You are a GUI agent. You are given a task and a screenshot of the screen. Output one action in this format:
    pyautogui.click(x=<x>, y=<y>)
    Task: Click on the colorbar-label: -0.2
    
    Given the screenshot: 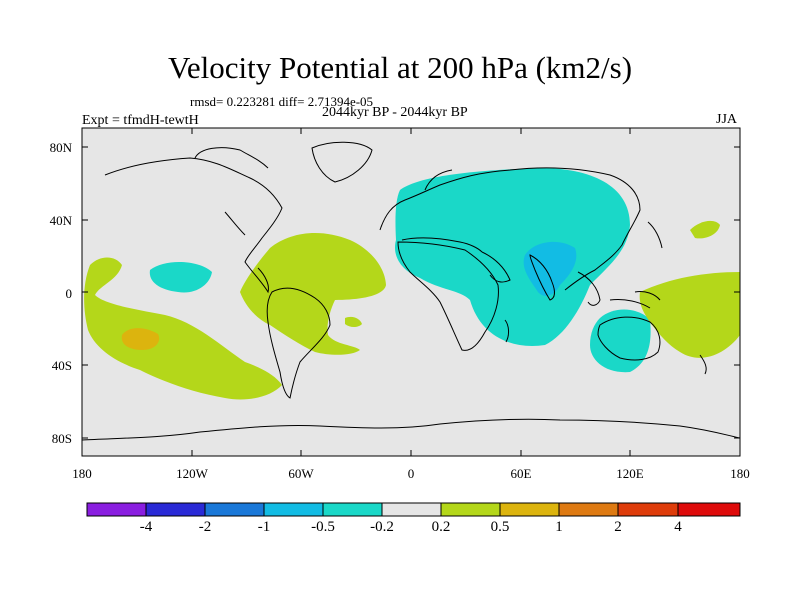 What is the action you would take?
    pyautogui.click(x=382, y=527)
    